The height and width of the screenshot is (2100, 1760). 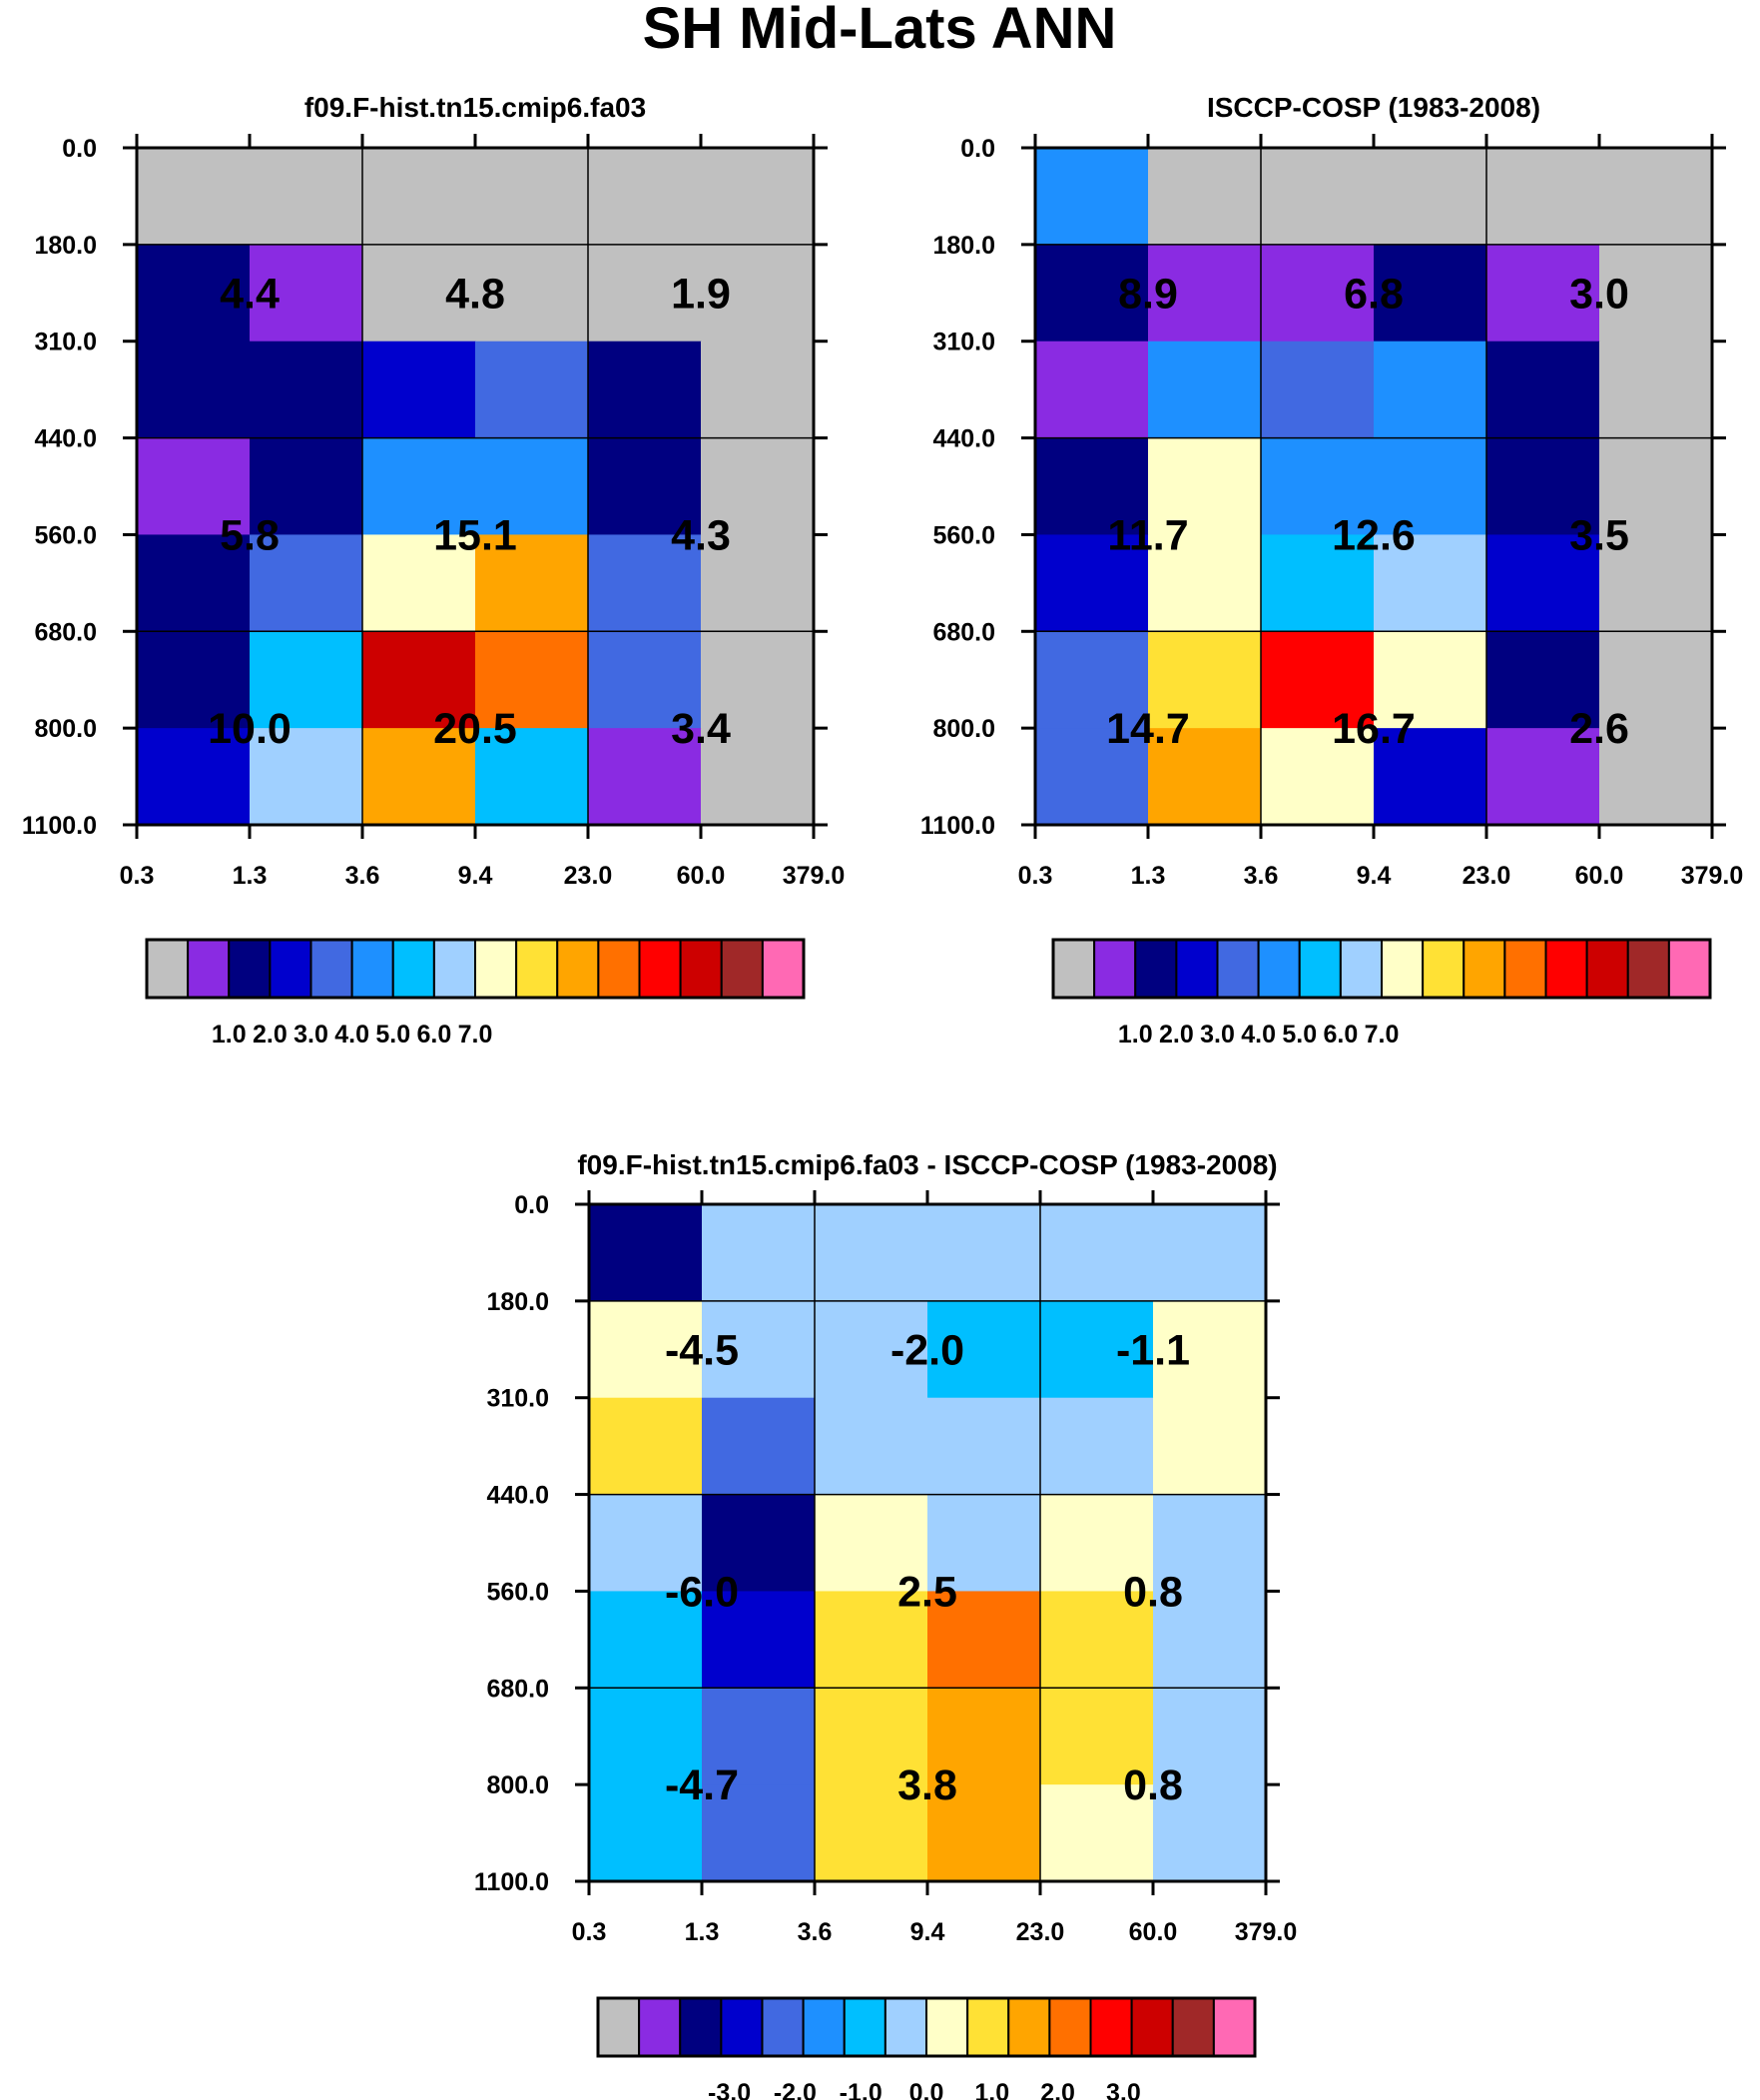 What do you see at coordinates (701, 294) in the screenshot?
I see `cell-value-label: 1.9` at bounding box center [701, 294].